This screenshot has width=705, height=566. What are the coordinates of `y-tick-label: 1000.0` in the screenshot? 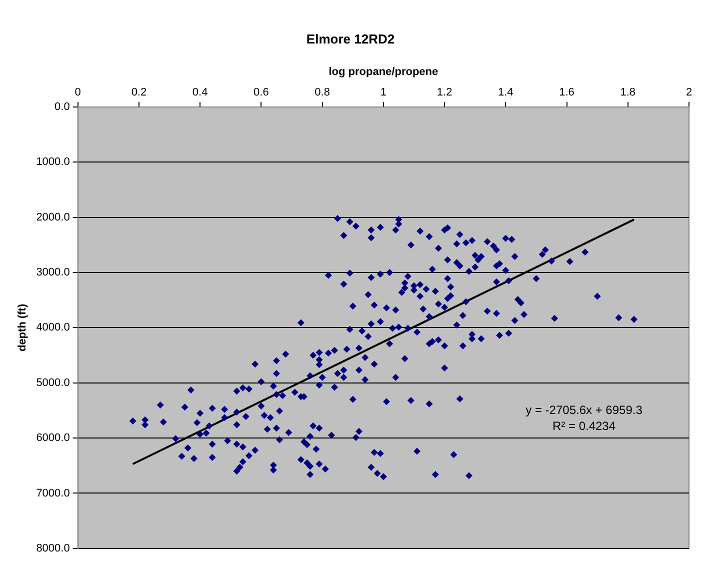 It's located at (53, 162).